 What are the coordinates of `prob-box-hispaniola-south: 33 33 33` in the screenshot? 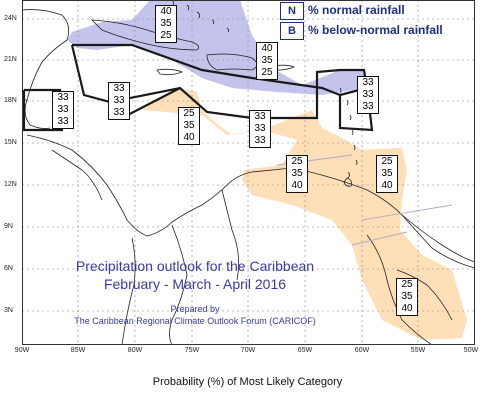 It's located at (260, 129).